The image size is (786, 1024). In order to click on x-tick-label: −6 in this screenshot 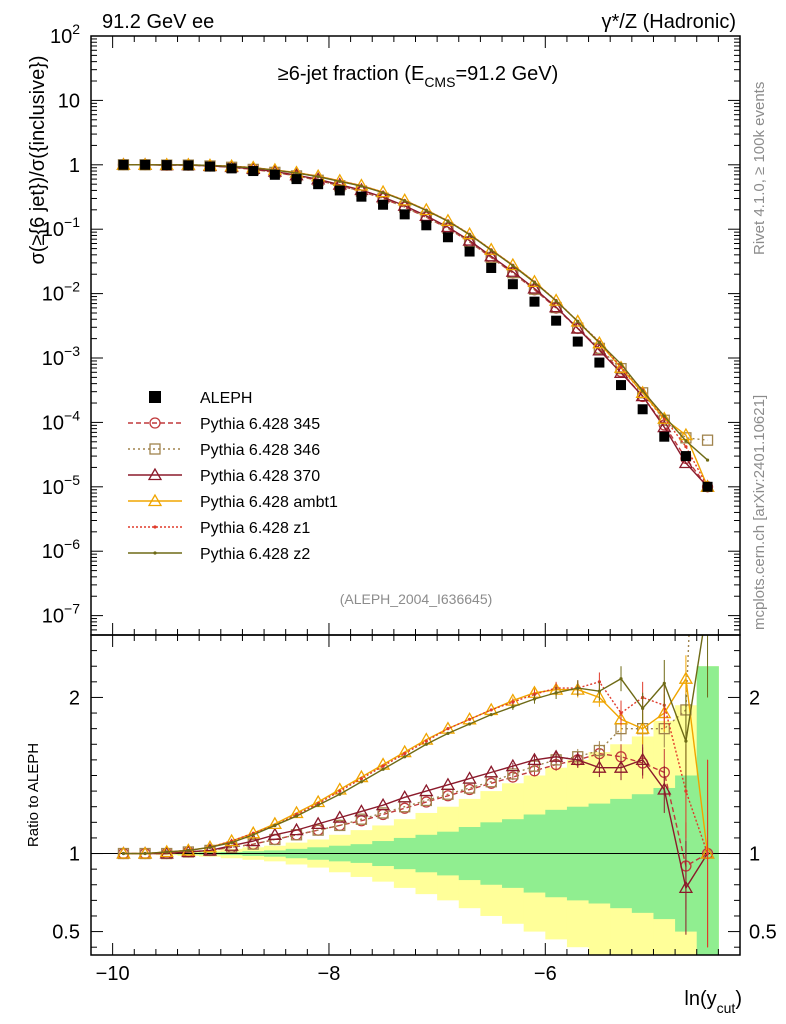, I will do `click(545, 974)`.